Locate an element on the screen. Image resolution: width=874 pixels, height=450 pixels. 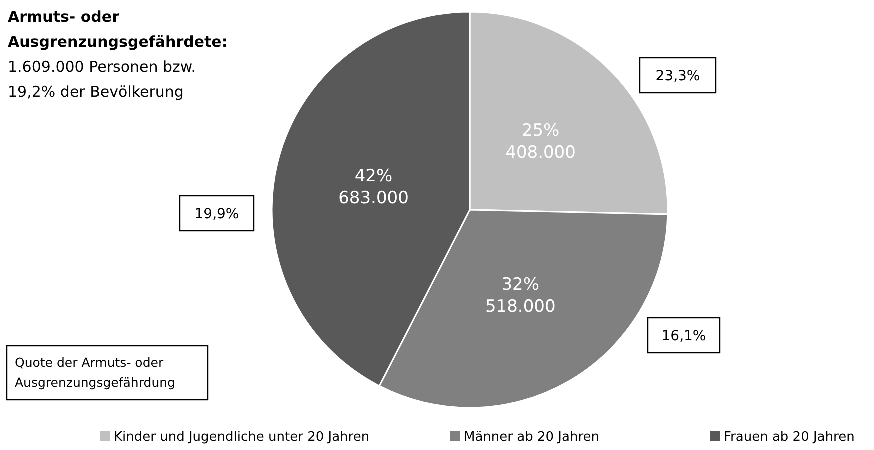
text: 16,1% is located at coordinates (684, 336).